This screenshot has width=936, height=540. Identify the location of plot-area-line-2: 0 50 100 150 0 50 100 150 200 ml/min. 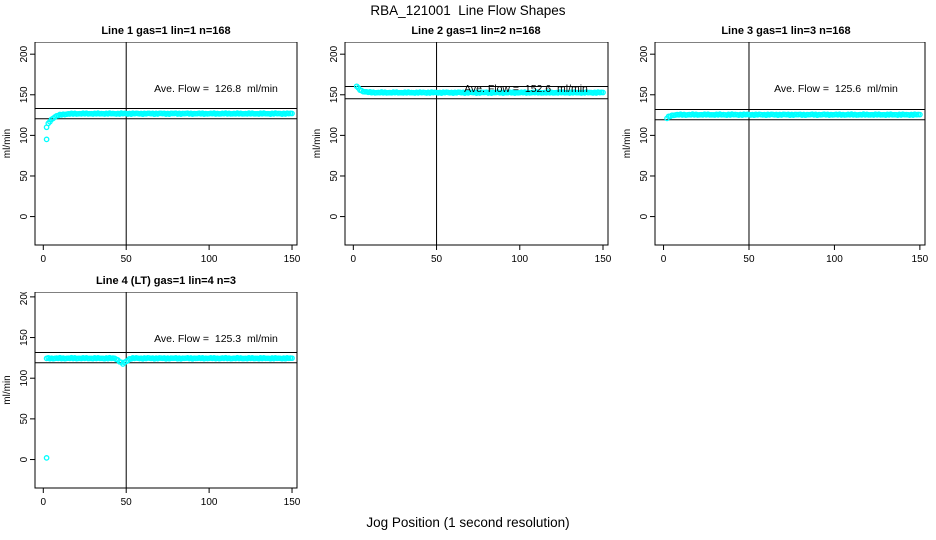
(462, 153).